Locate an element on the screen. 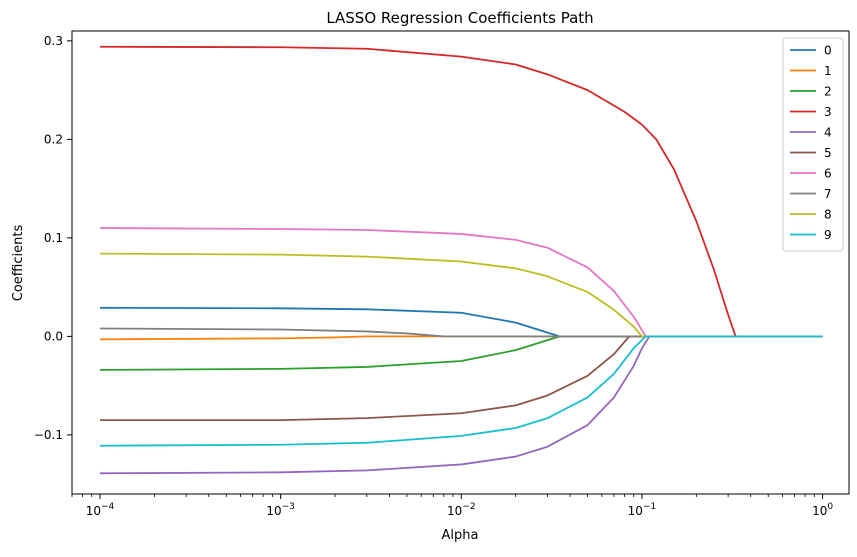 This screenshot has width=857, height=557. legend-label: 5 is located at coordinates (828, 153).